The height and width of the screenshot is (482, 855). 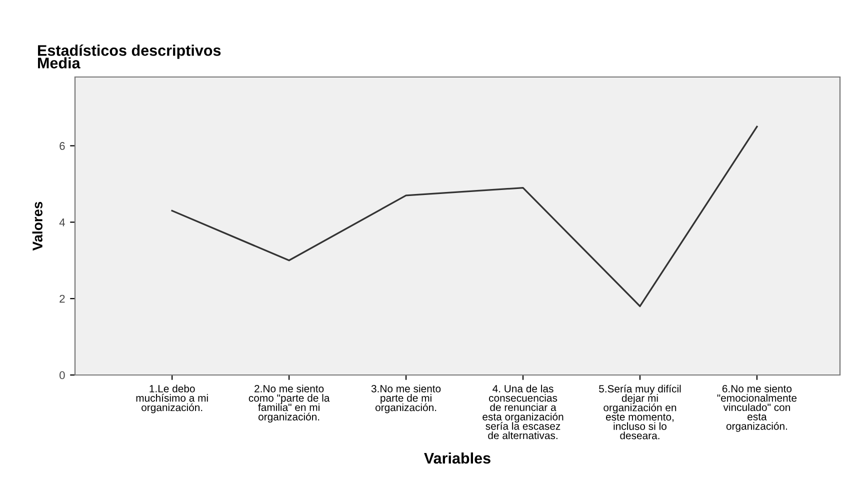 I want to click on y-tick-label: 0, so click(x=62, y=375).